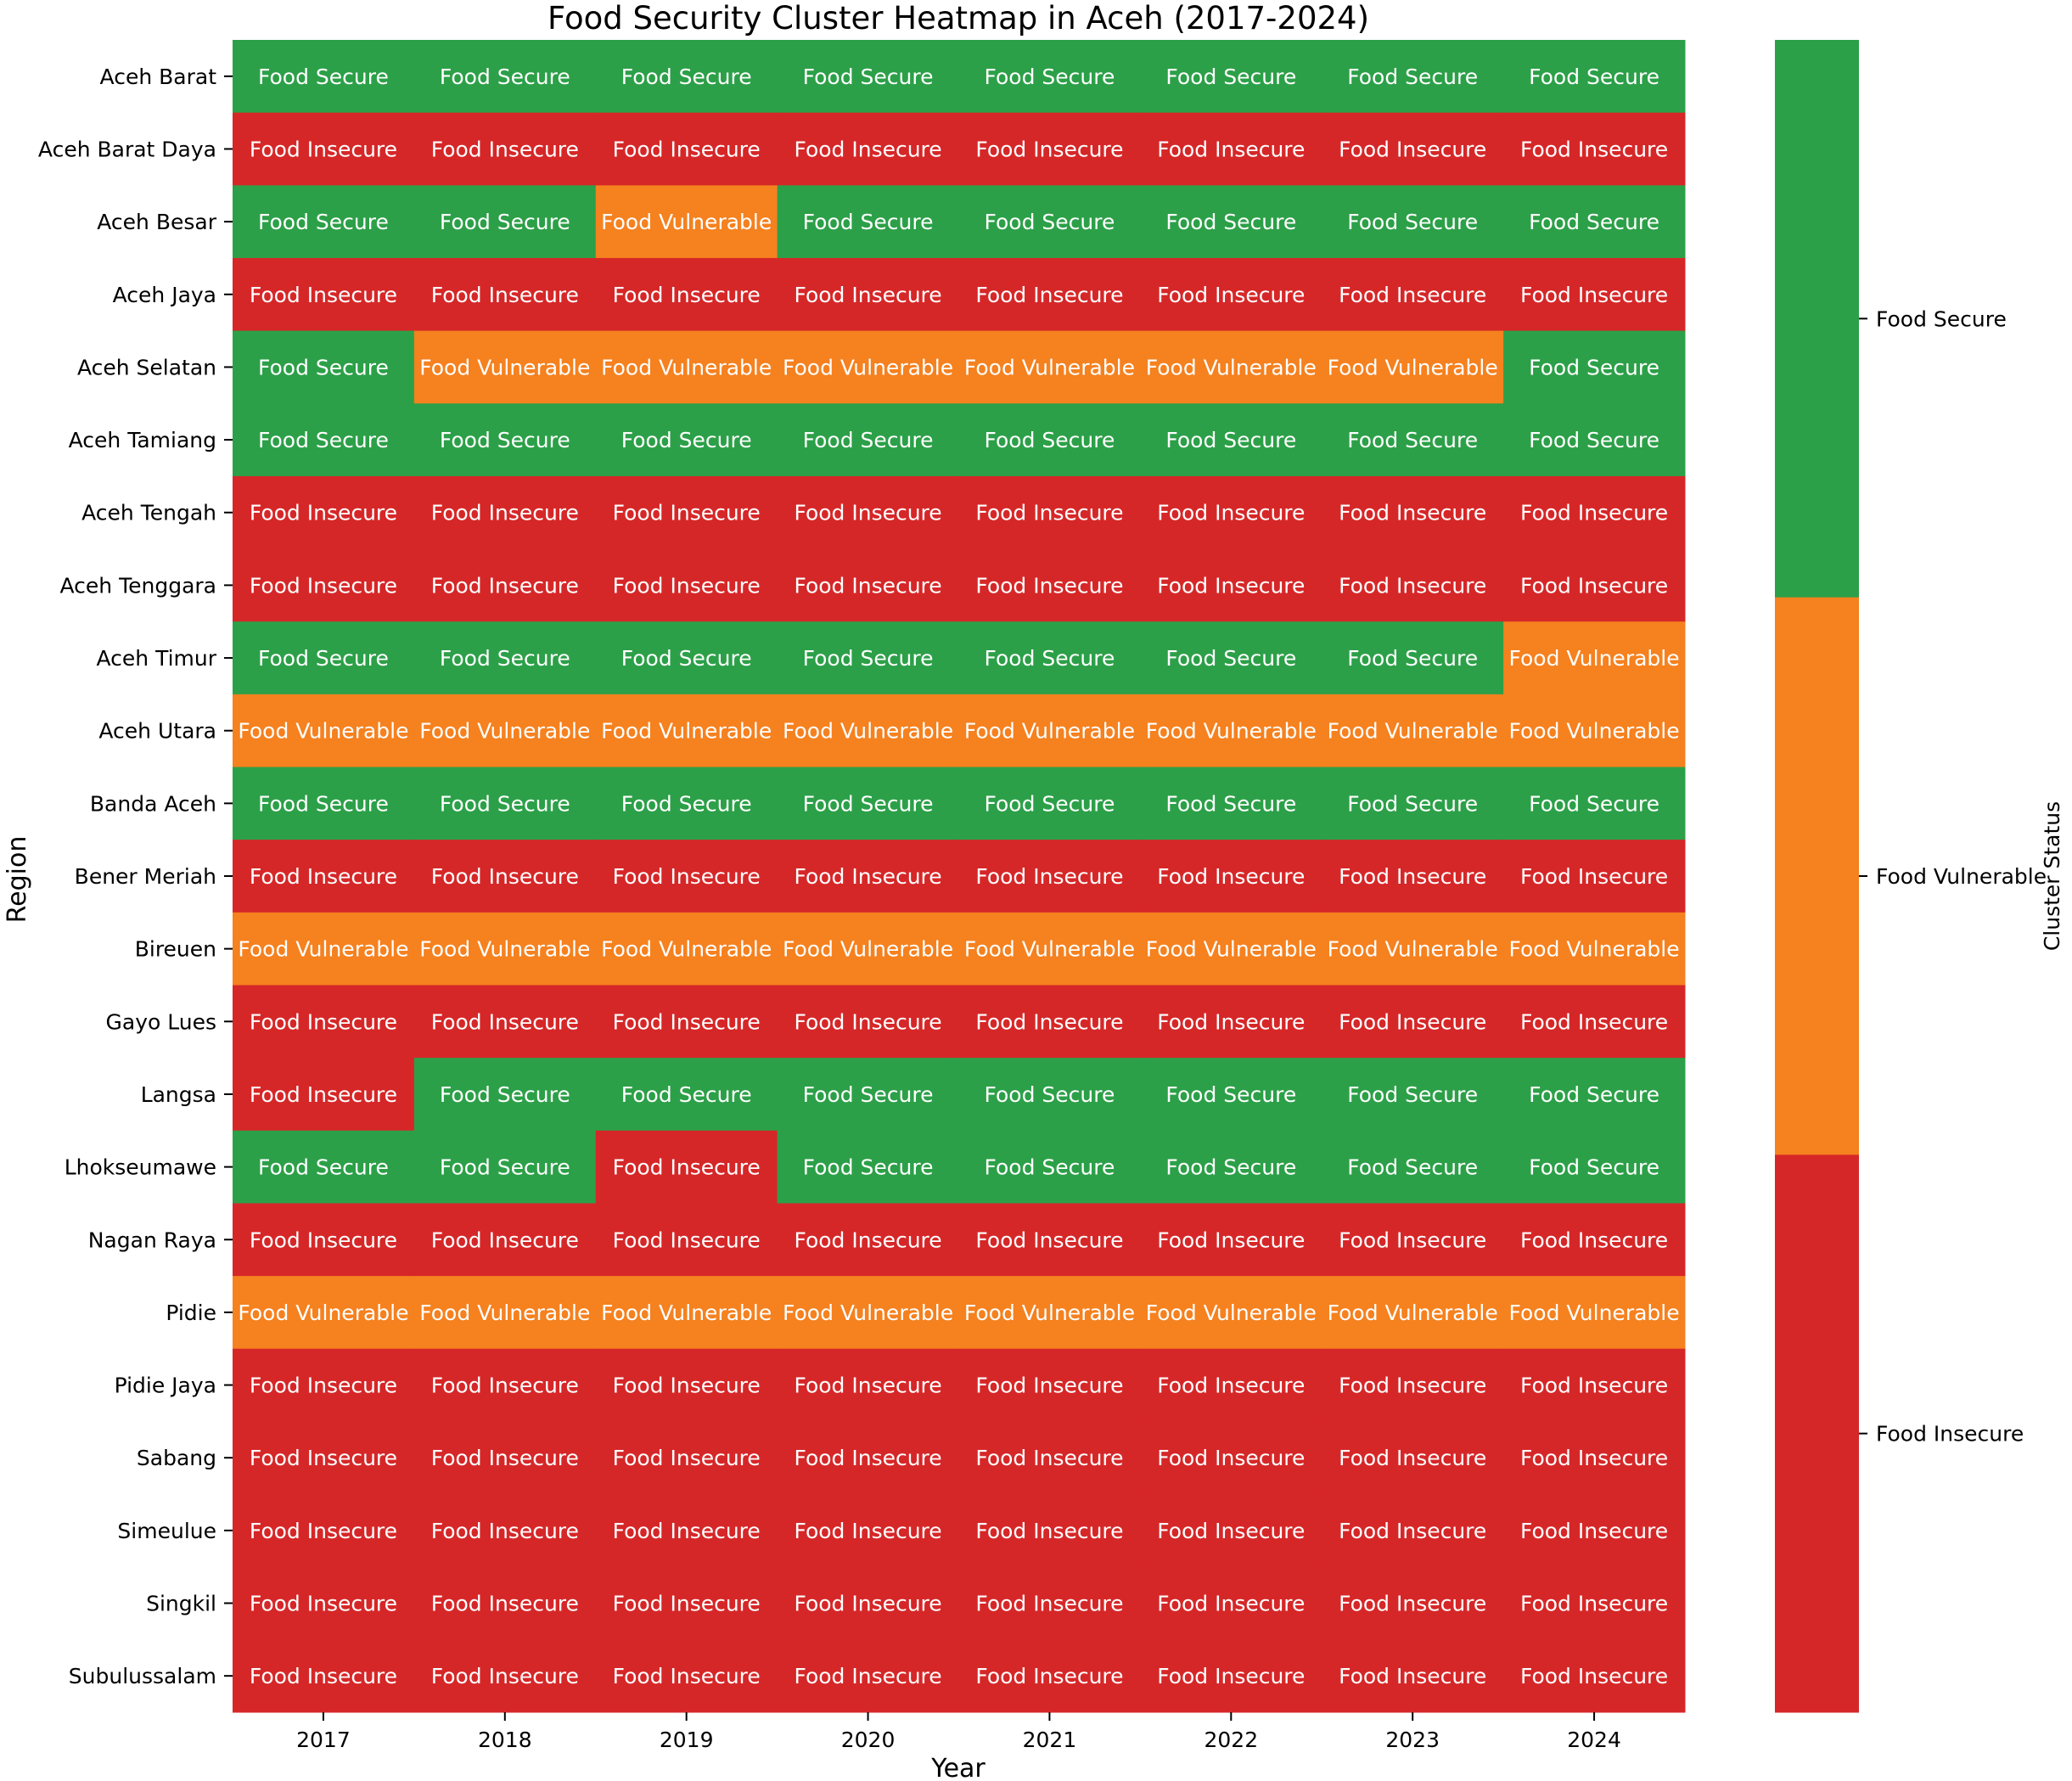 The image size is (2072, 1781). I want to click on y-tick-label: Aceh Barat, so click(158, 77).